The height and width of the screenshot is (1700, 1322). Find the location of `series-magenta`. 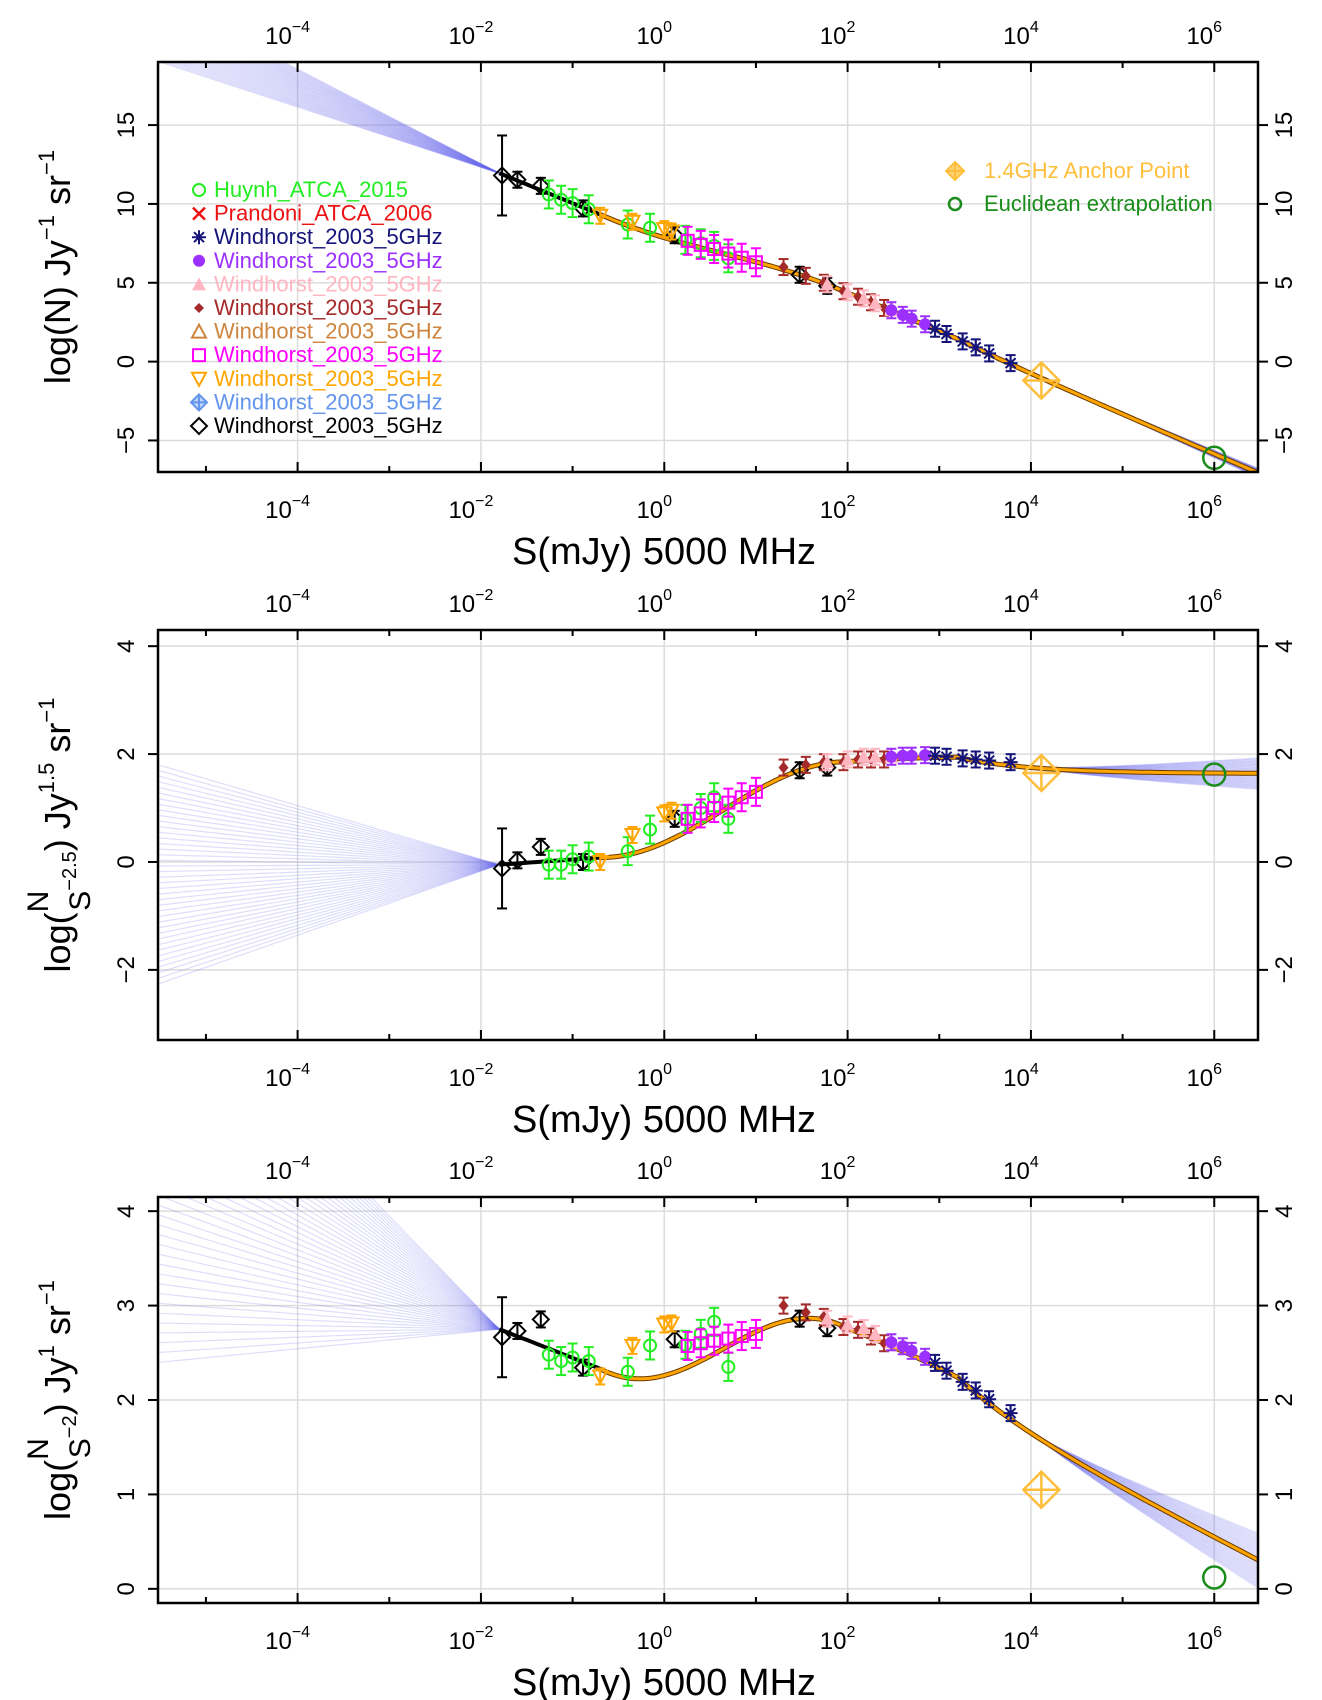

series-magenta is located at coordinates (721, 805).